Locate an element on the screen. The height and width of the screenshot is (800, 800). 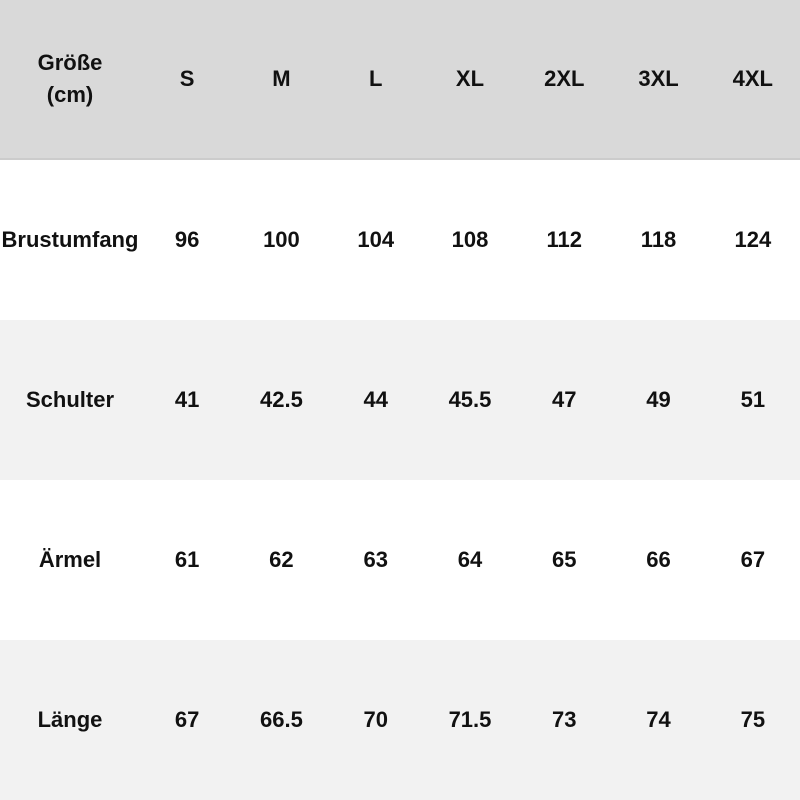
column-header-2xl: 2XL is located at coordinates (564, 78).